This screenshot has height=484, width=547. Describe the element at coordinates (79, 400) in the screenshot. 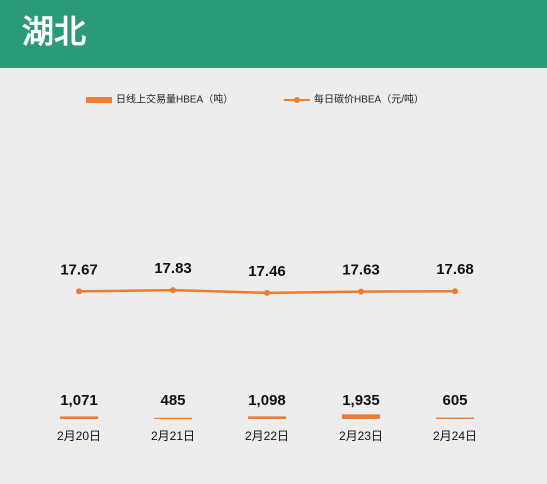

I see `bar-value-label: 1,071` at that location.